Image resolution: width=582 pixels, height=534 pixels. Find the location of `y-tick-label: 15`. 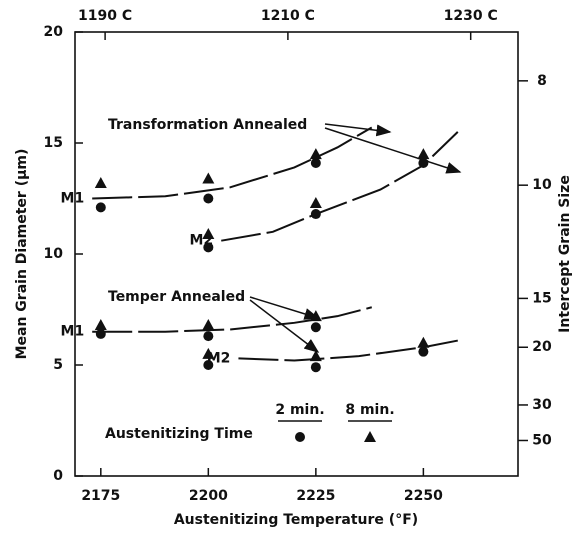

y-tick-label: 15 is located at coordinates (53, 143).